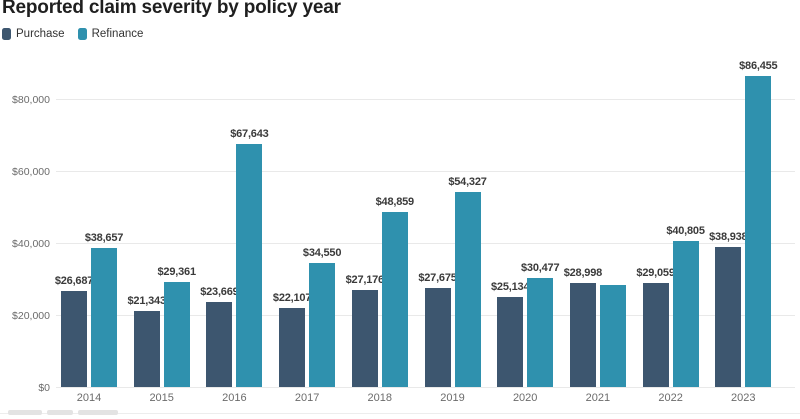 This screenshot has height=419, width=800. Describe the element at coordinates (510, 287) in the screenshot. I see `bar-value-label: $25,134` at that location.